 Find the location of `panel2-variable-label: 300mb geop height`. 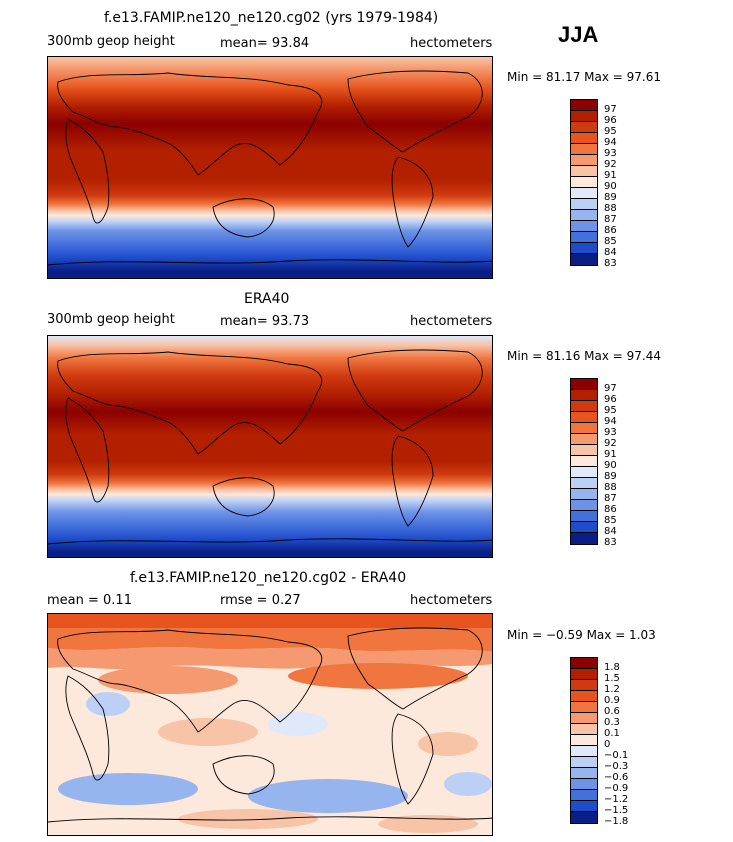

panel2-variable-label: 300mb geop height is located at coordinates (111, 319).